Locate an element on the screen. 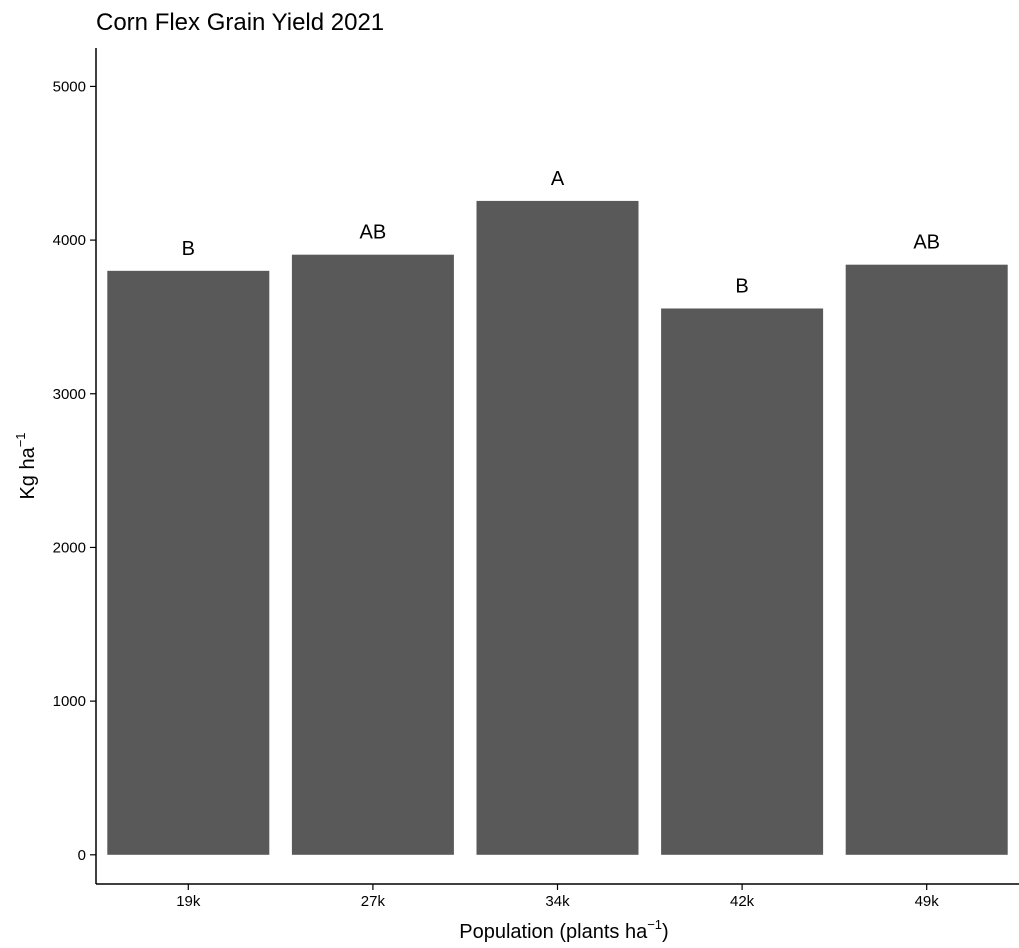 This screenshot has width=1019, height=948. bar-annotation-34k: A is located at coordinates (558, 179).